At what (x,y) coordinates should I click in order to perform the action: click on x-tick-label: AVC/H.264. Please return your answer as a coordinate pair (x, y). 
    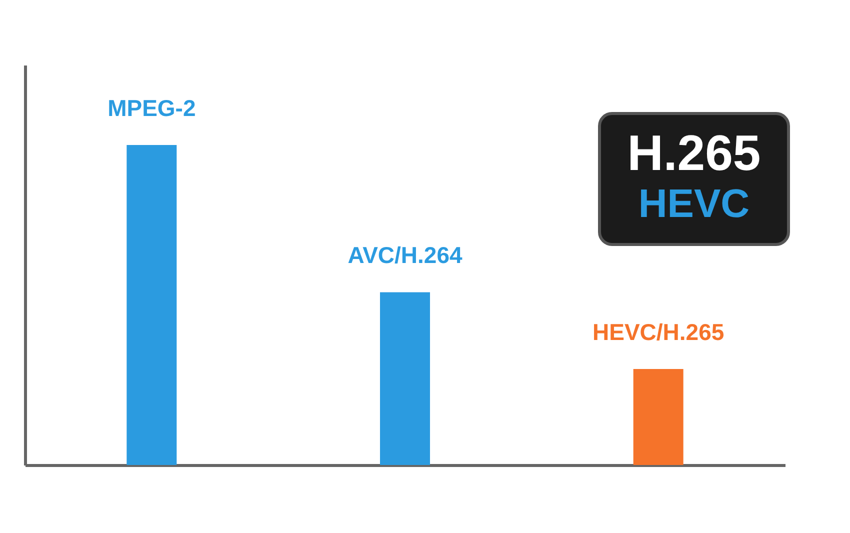
    Looking at the image, I should click on (405, 255).